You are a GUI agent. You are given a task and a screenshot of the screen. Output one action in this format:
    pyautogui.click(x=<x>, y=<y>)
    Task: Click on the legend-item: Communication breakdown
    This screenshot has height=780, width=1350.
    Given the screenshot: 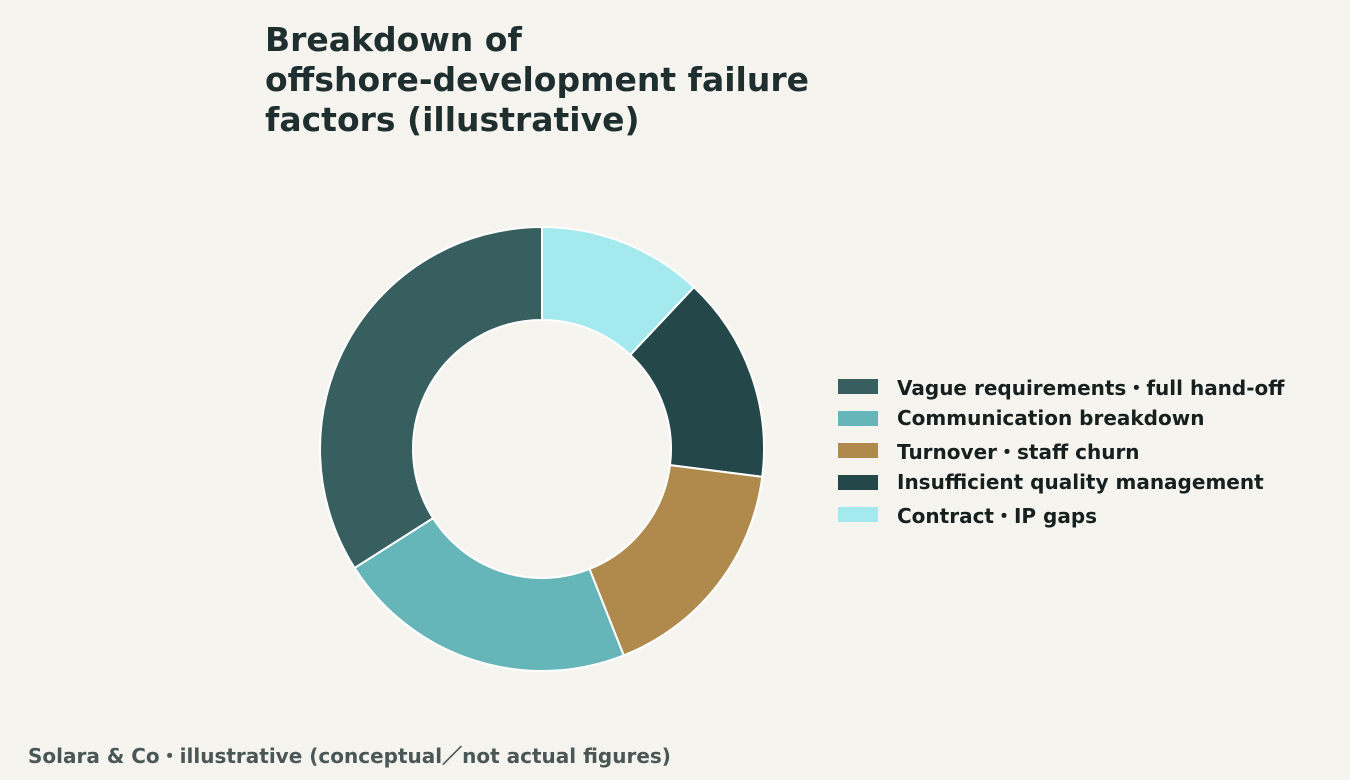 What is the action you would take?
    pyautogui.click(x=1061, y=418)
    